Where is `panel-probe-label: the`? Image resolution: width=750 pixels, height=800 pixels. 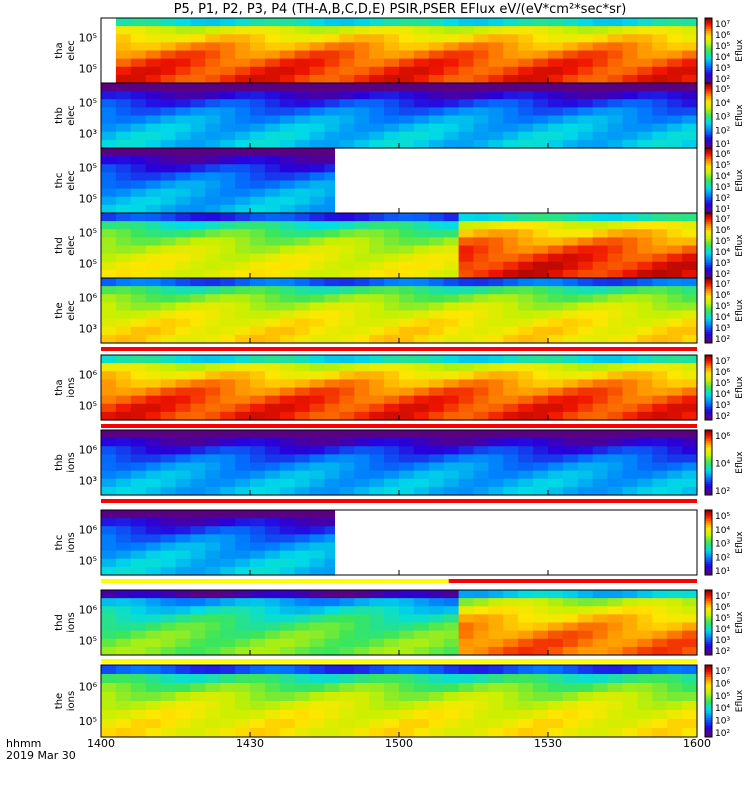
panel-probe-label: the is located at coordinates (59, 701).